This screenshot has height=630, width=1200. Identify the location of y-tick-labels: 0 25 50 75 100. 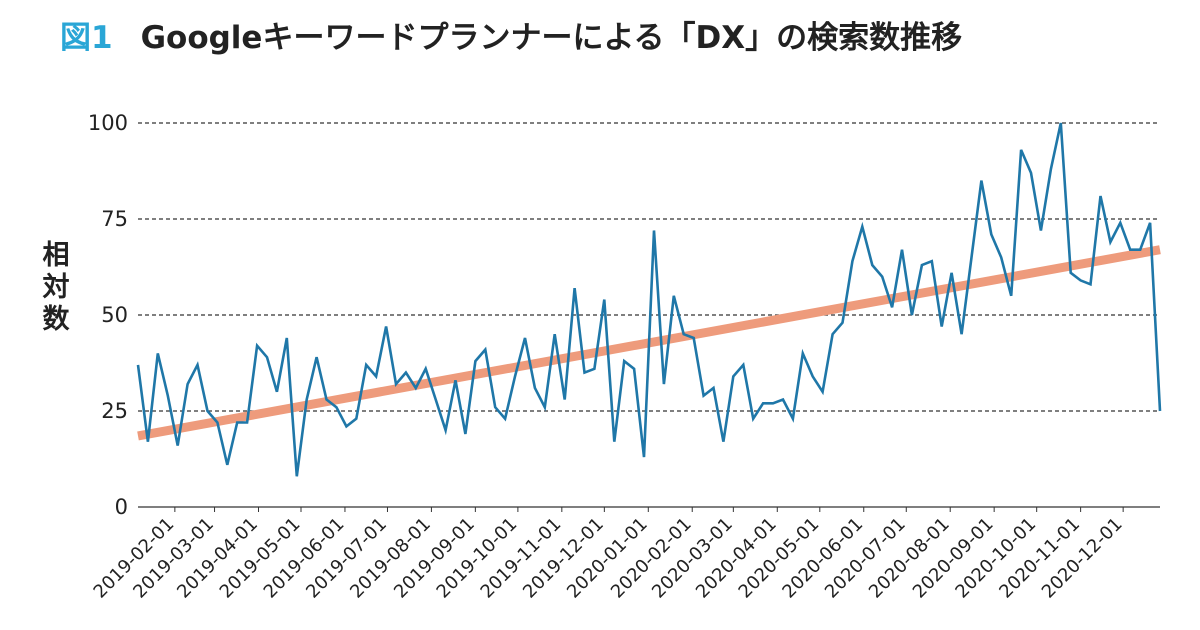
(108, 315).